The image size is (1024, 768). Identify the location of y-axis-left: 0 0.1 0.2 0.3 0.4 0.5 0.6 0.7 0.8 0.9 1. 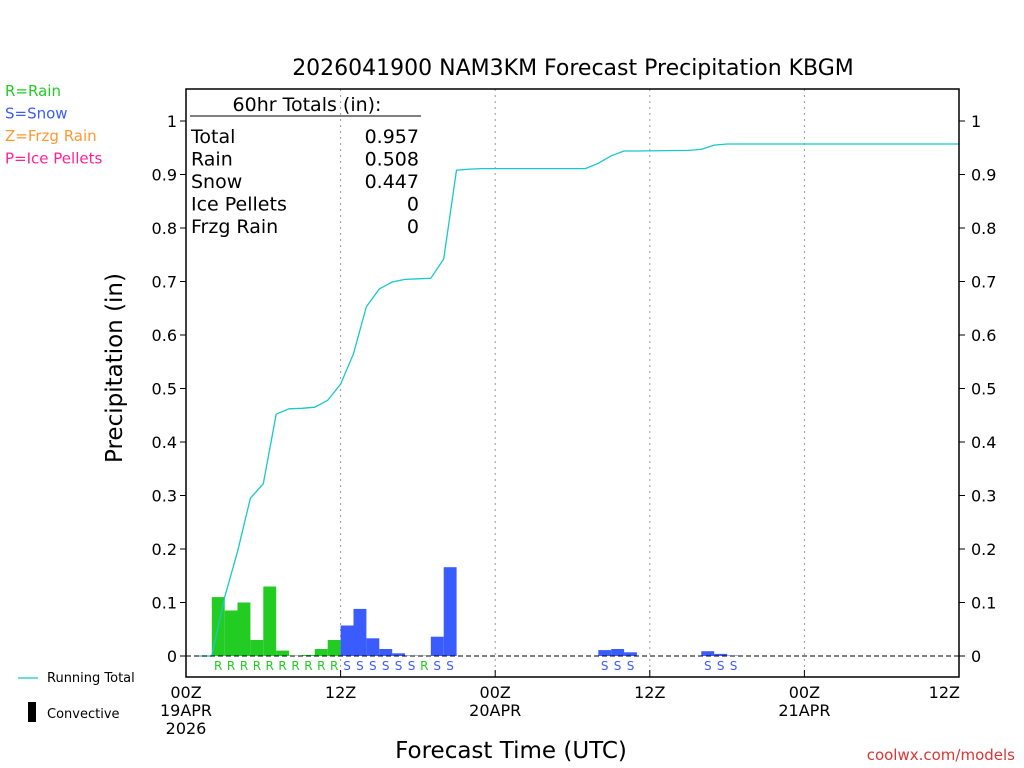
(169, 389).